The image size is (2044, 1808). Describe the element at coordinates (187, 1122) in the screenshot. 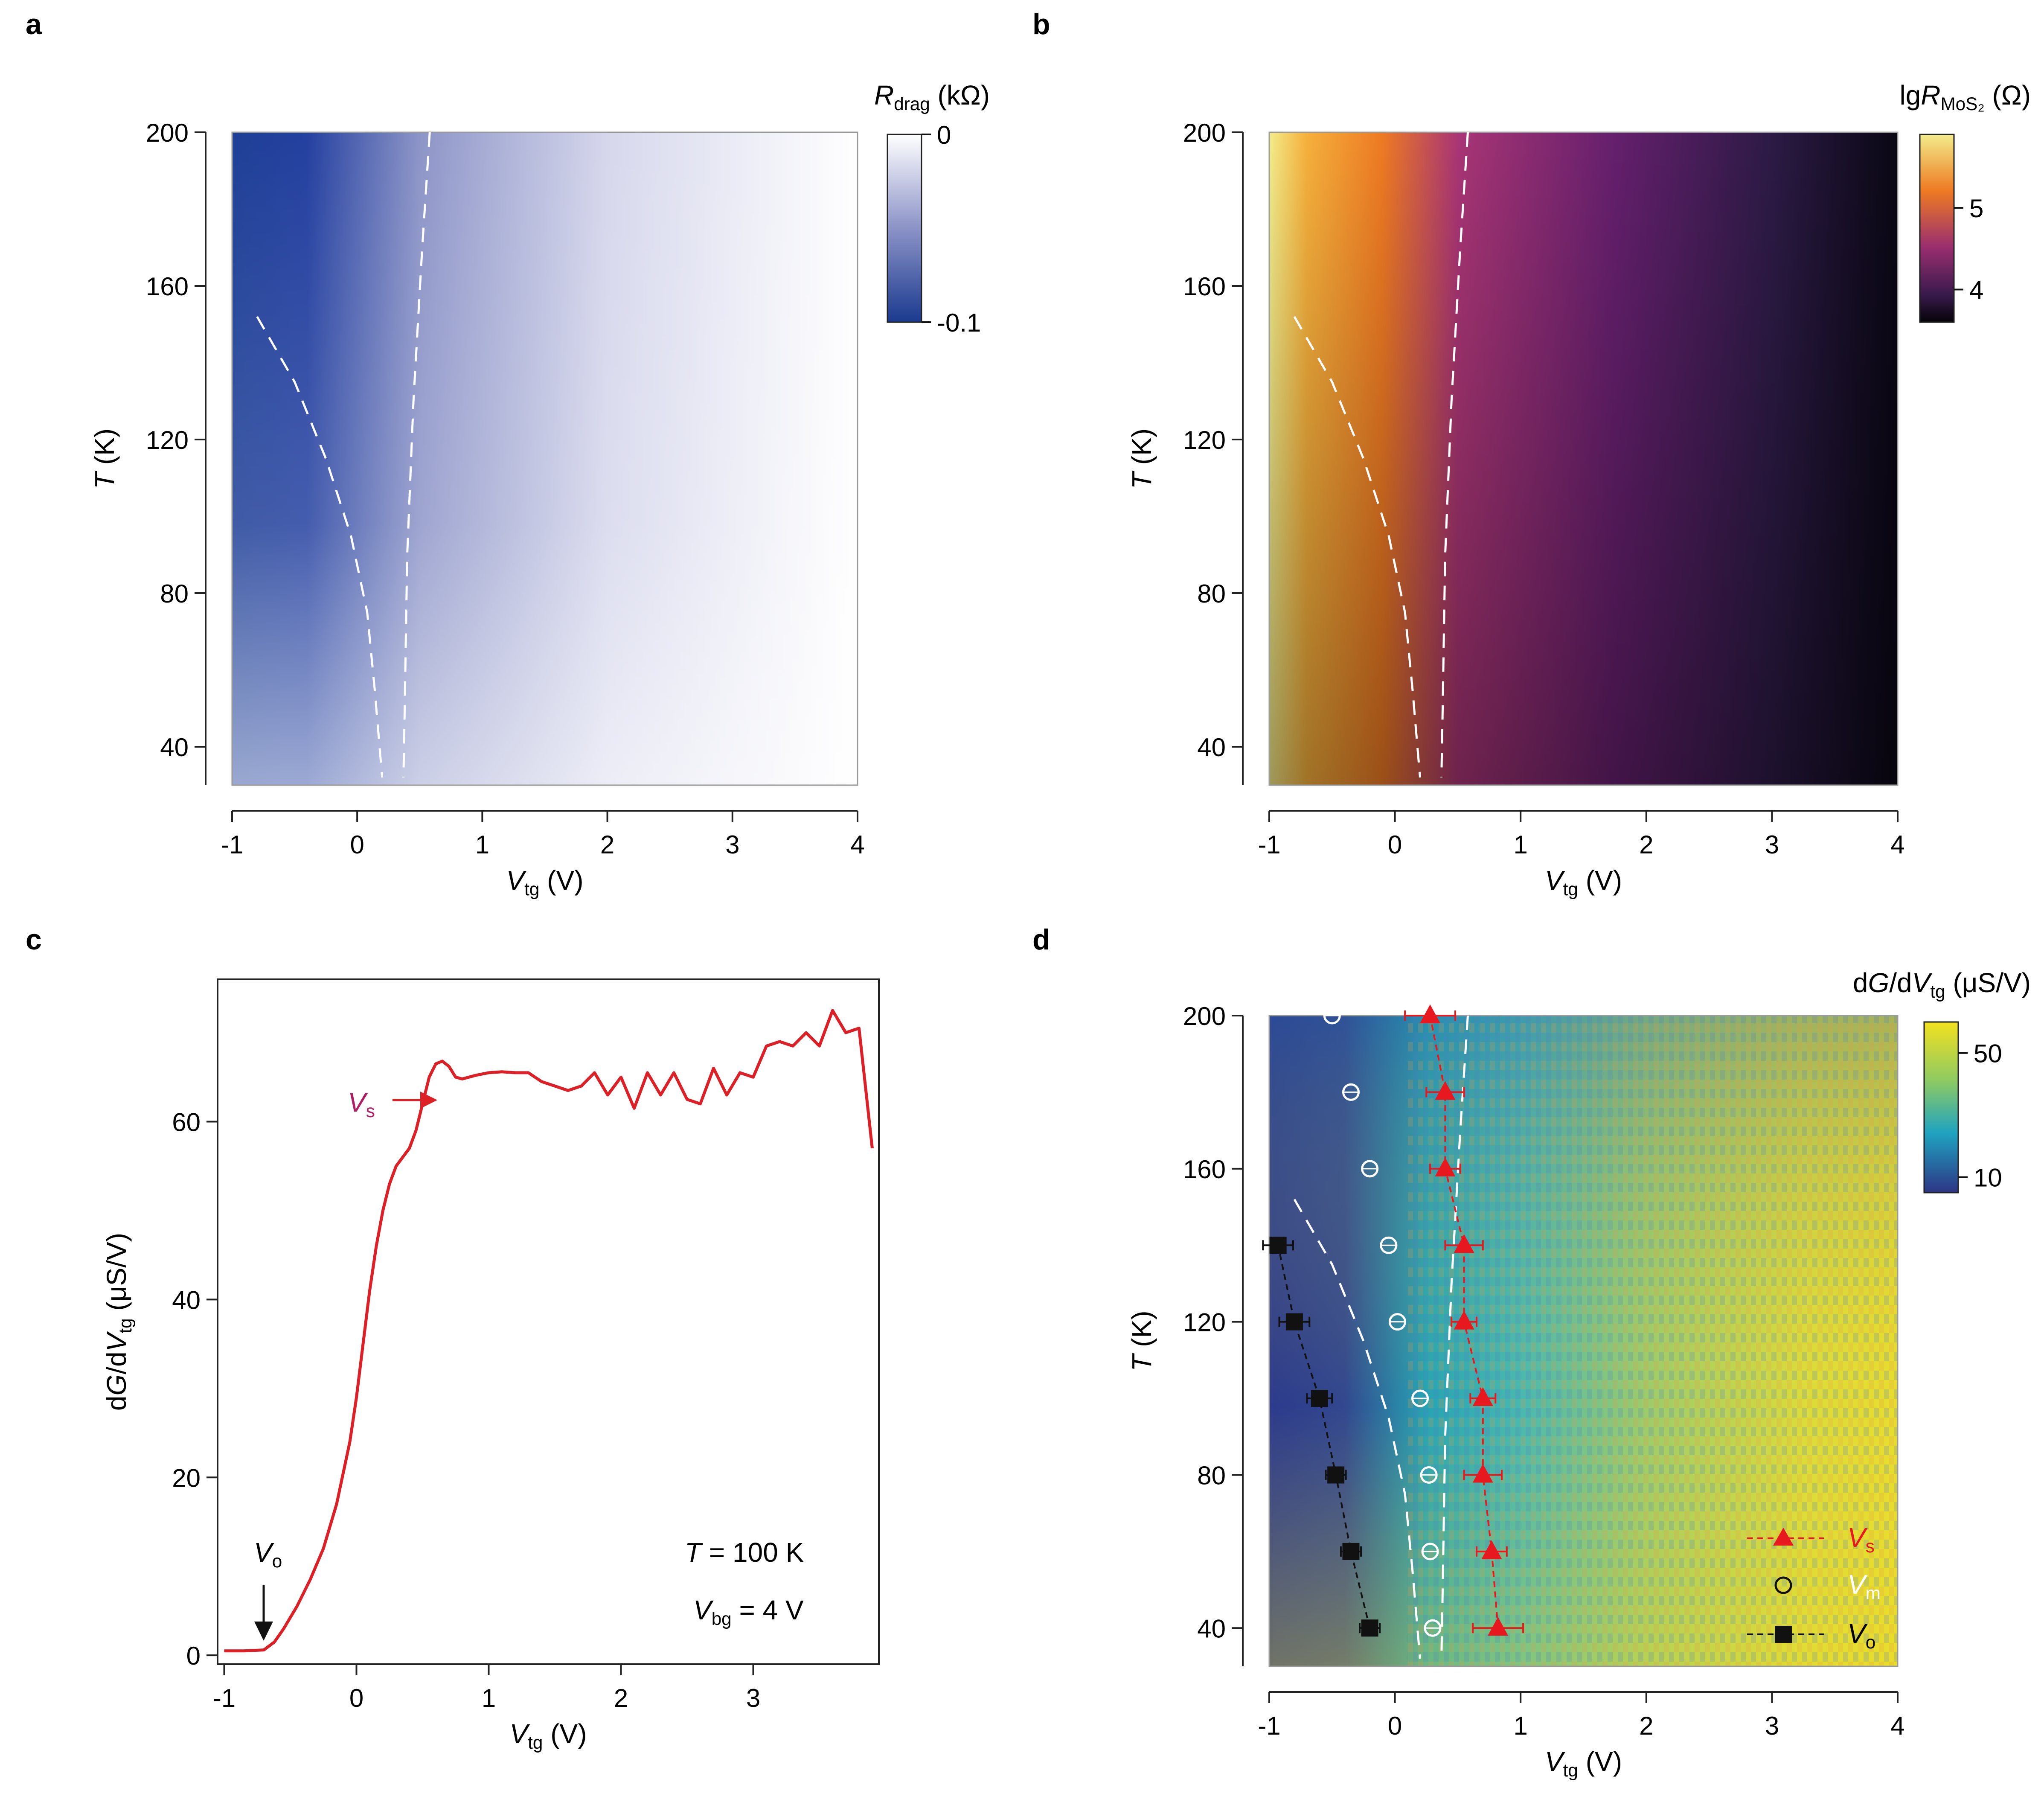

I see `y-tick-label: 60` at that location.